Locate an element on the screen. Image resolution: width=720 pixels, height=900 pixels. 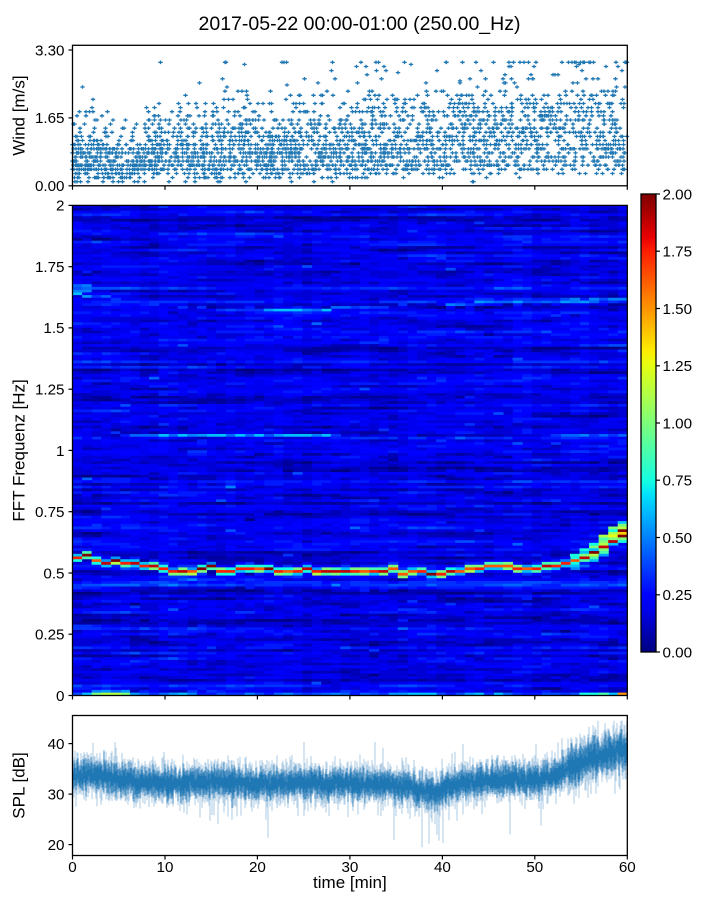
svg-text: 1 is located at coordinates (60, 451).